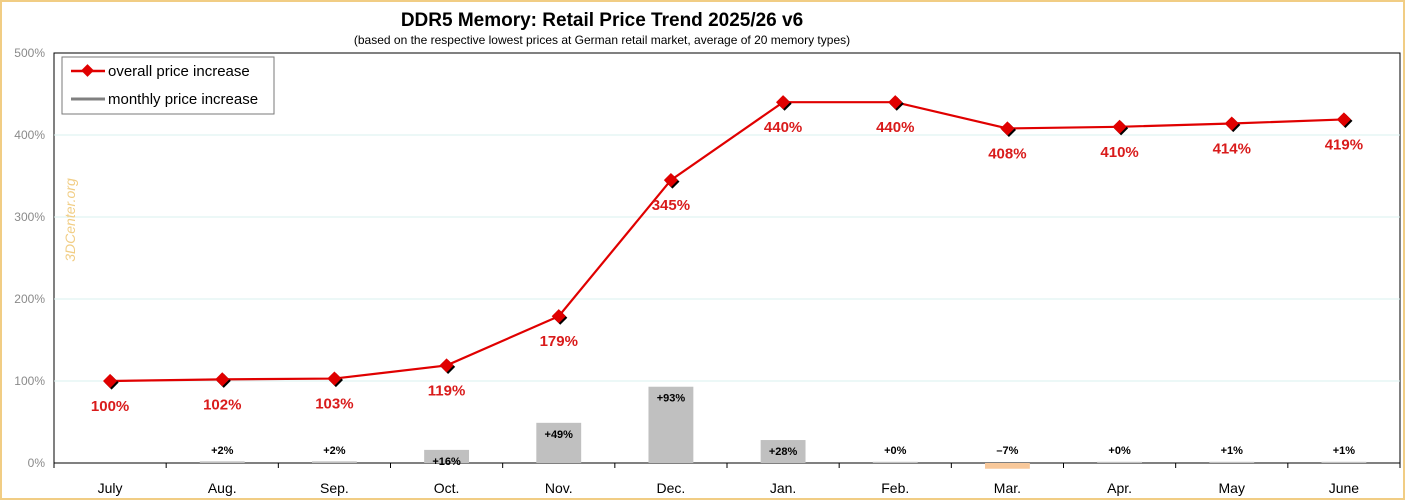 This screenshot has width=1405, height=503. Describe the element at coordinates (183, 99) in the screenshot. I see `legend-label-monthly: monthly price increase` at that location.